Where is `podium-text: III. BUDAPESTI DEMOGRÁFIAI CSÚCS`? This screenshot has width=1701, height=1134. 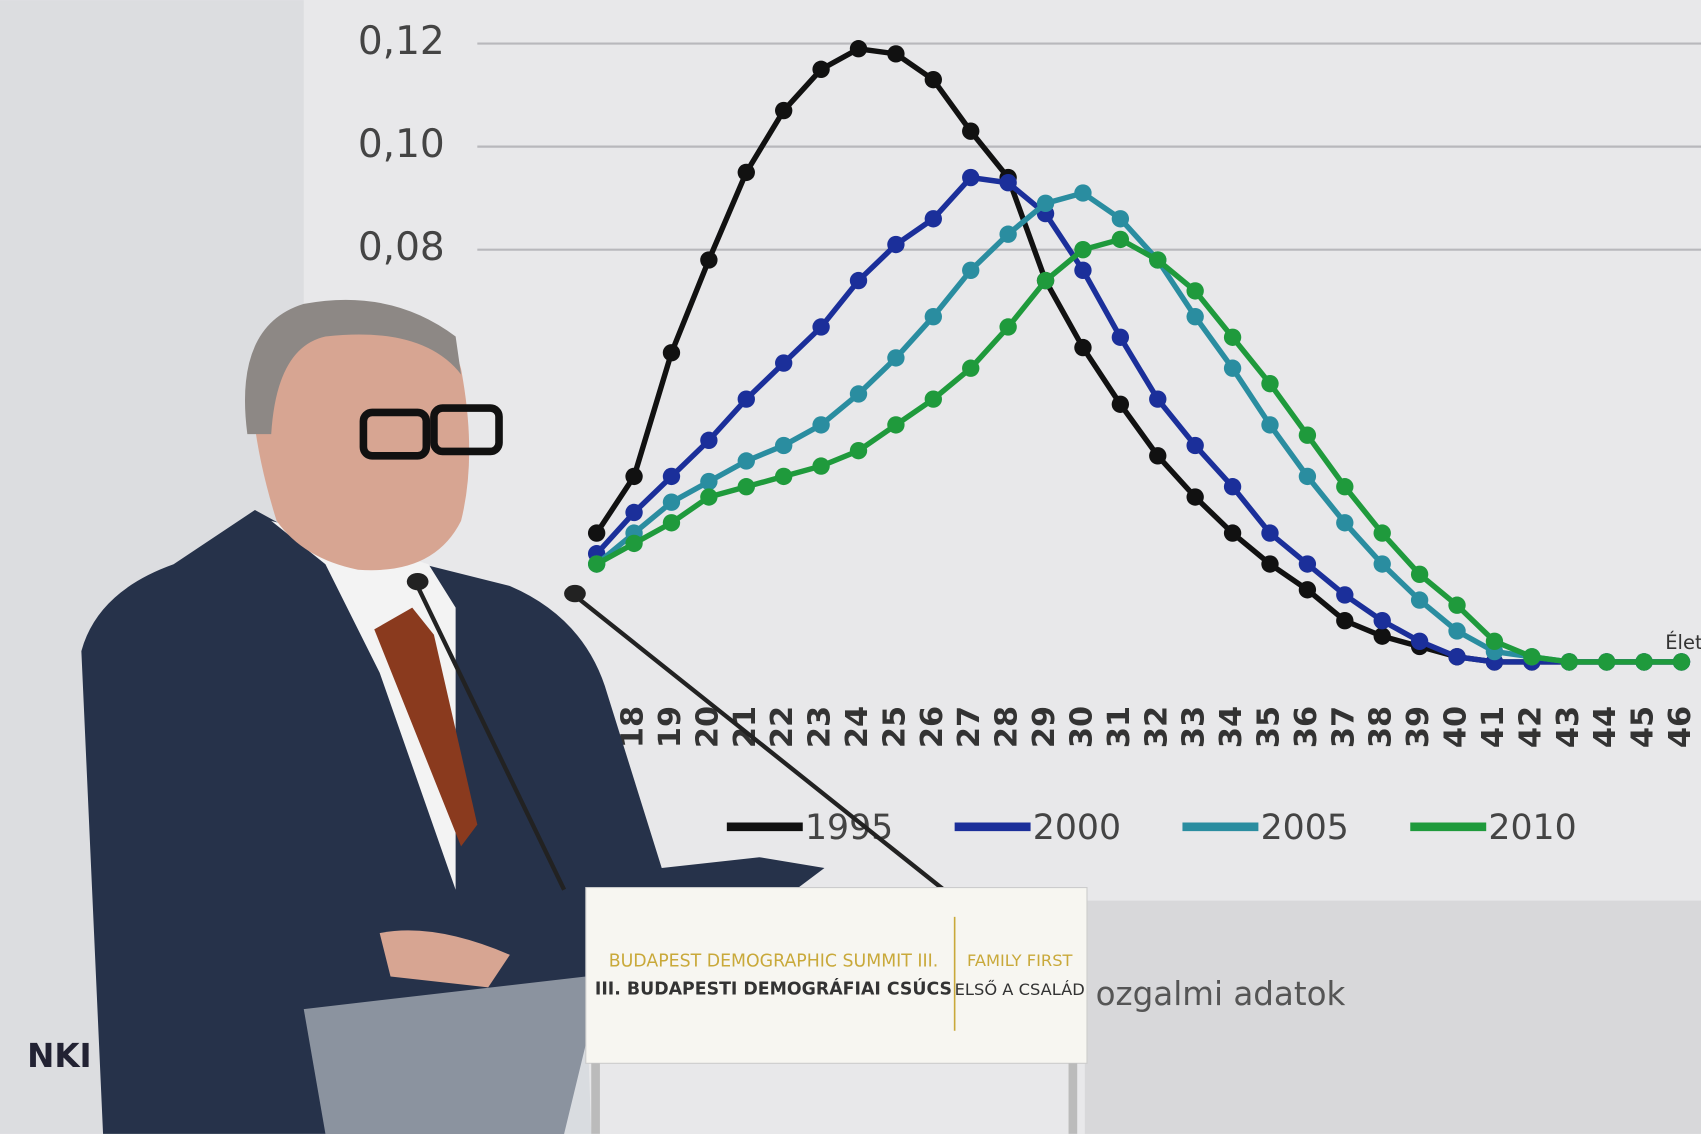
podium-text: III. BUDAPESTI DEMOGRÁFIAI CSÚCS is located at coordinates (773, 989).